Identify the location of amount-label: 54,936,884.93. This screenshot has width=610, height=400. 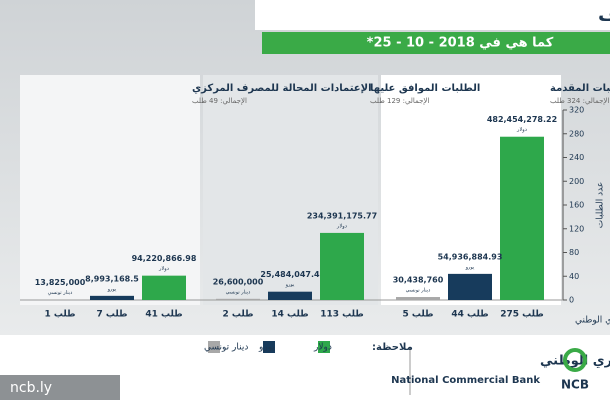
(470, 256).